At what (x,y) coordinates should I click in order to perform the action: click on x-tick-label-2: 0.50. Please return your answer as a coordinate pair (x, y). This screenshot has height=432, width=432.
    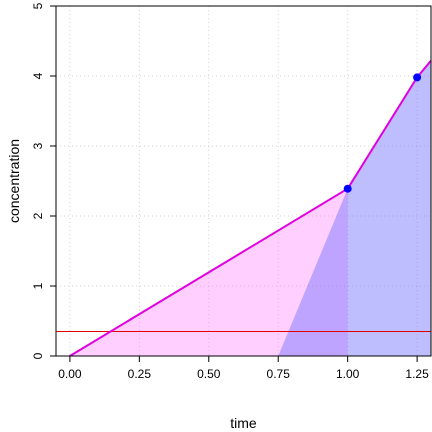
    Looking at the image, I should click on (209, 374).